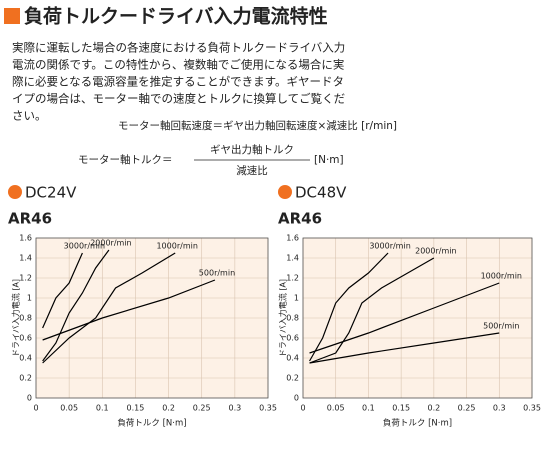  What do you see at coordinates (329, 160) in the screenshot?
I see `formula-unit: [N·m]` at bounding box center [329, 160].